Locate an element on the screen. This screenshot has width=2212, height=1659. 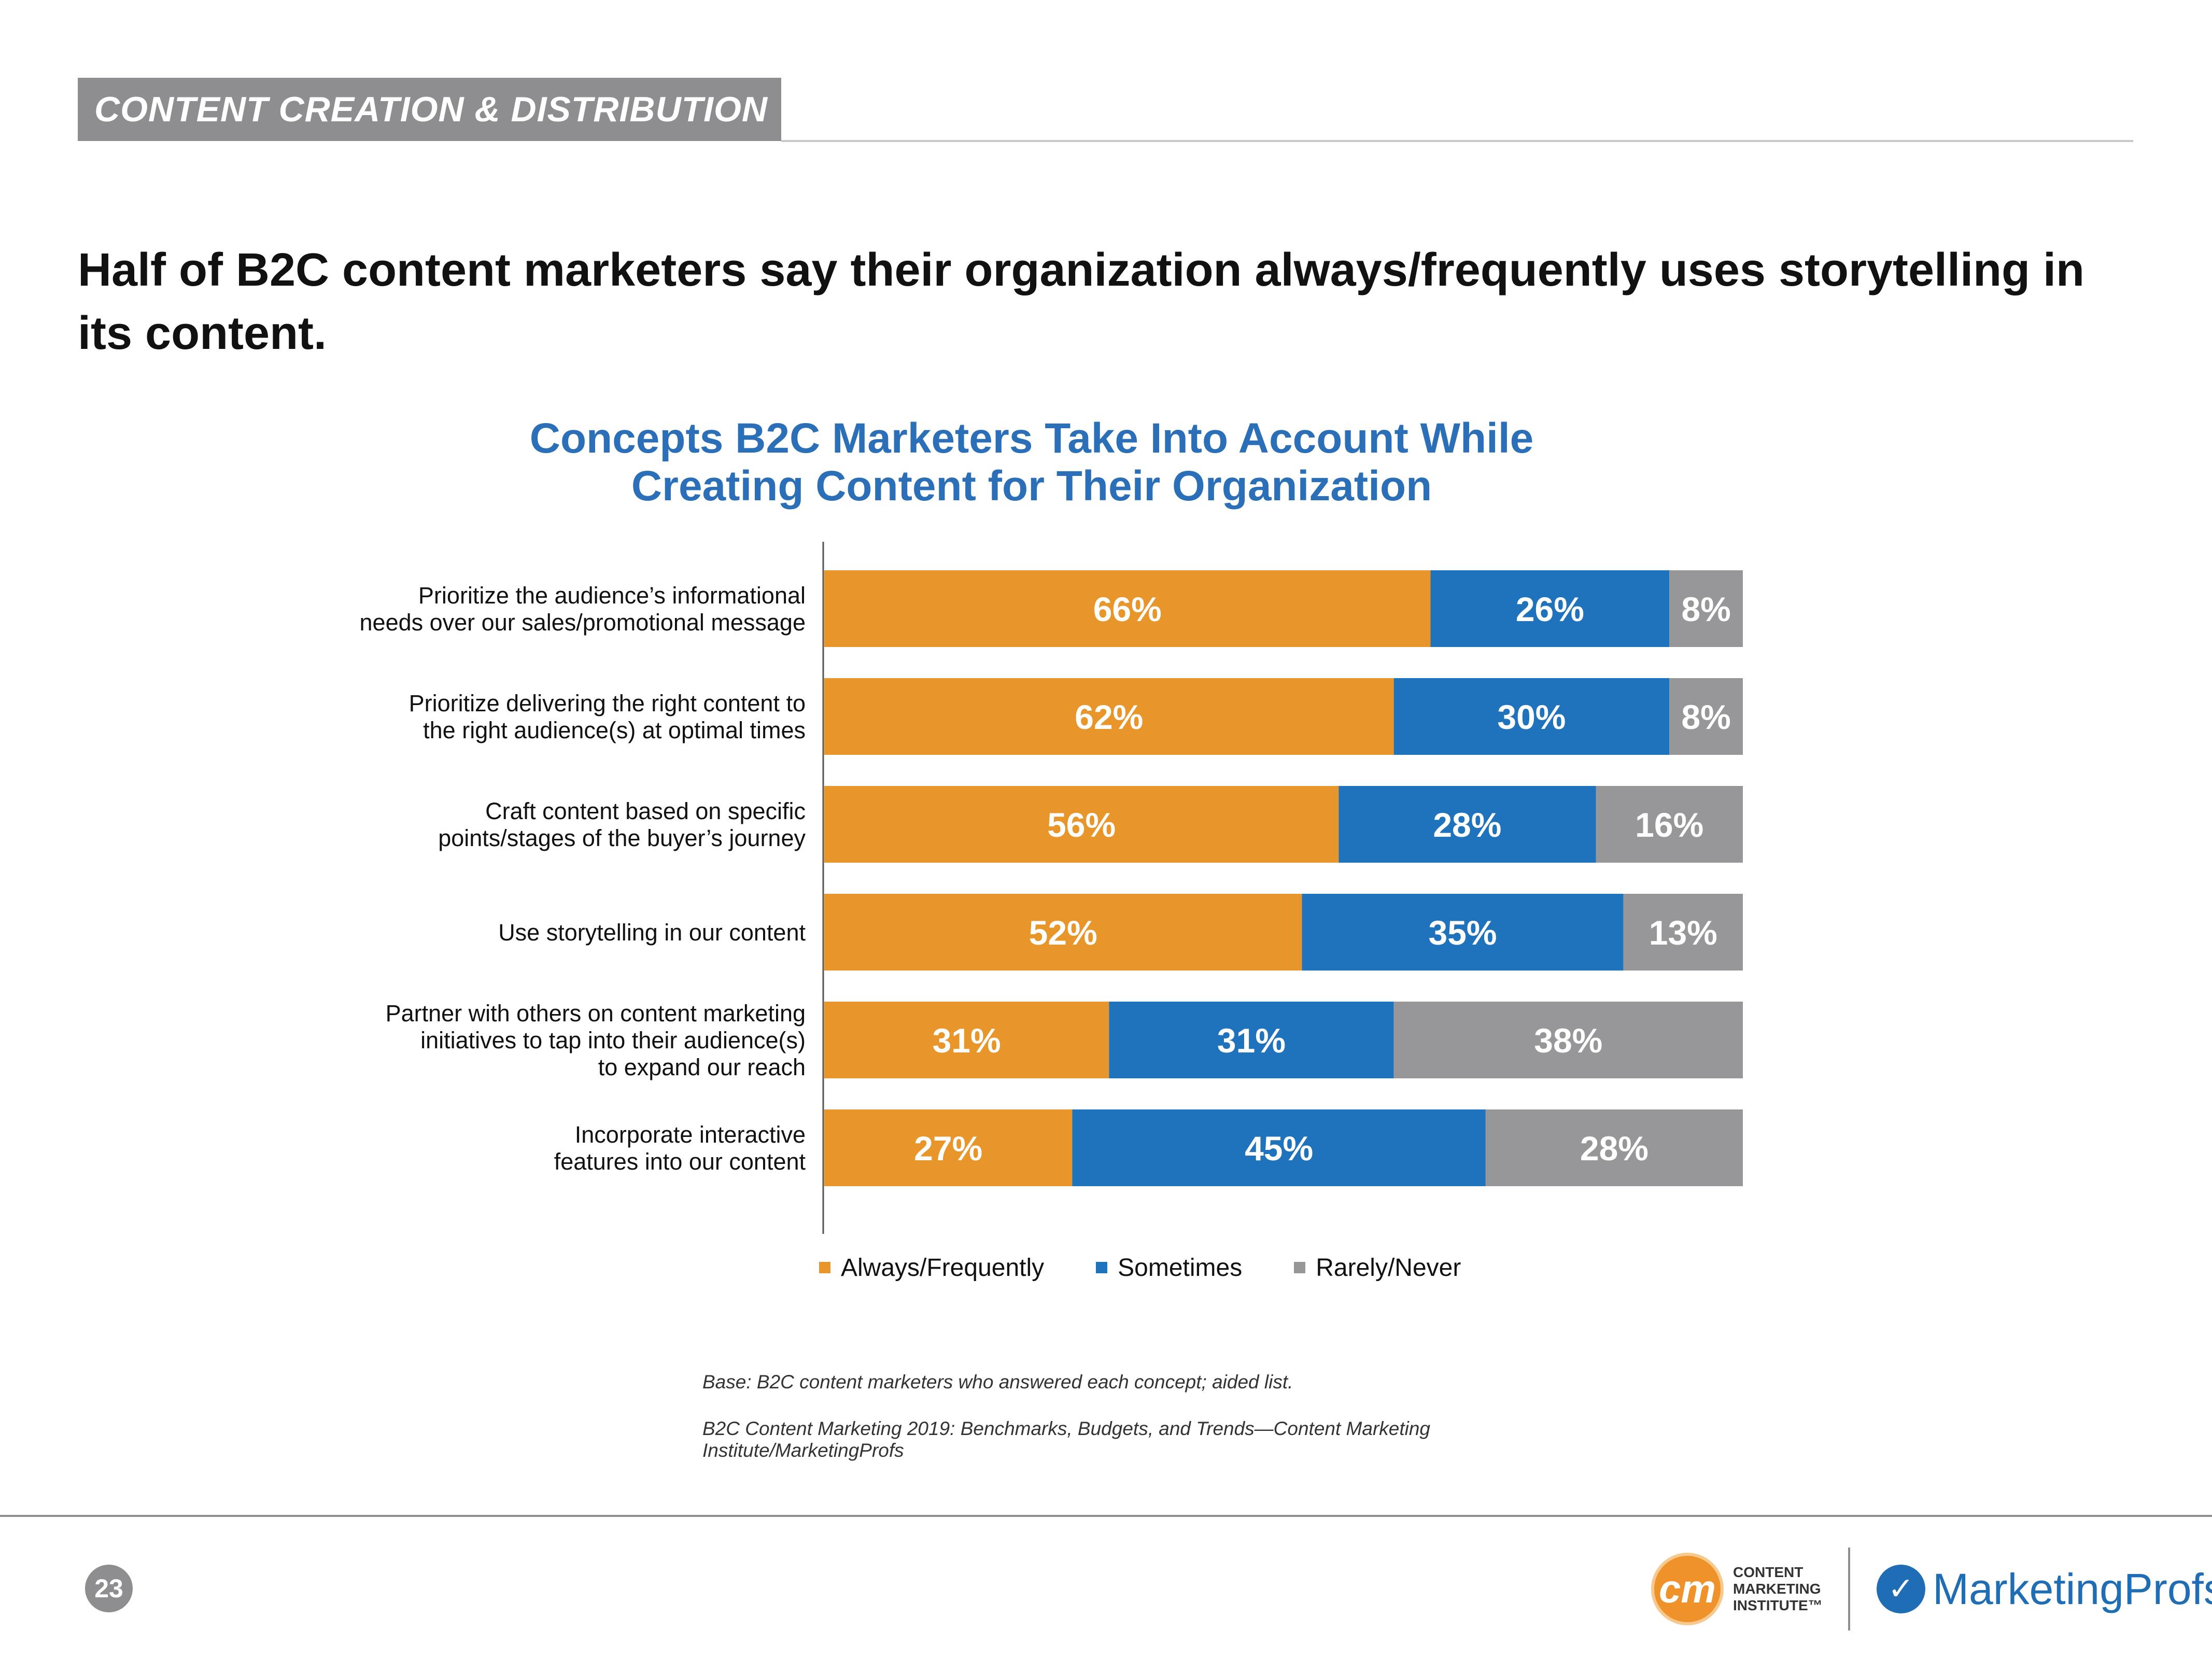
section-title: CONTENT CREATION & DISTRIBUTION is located at coordinates (431, 109).